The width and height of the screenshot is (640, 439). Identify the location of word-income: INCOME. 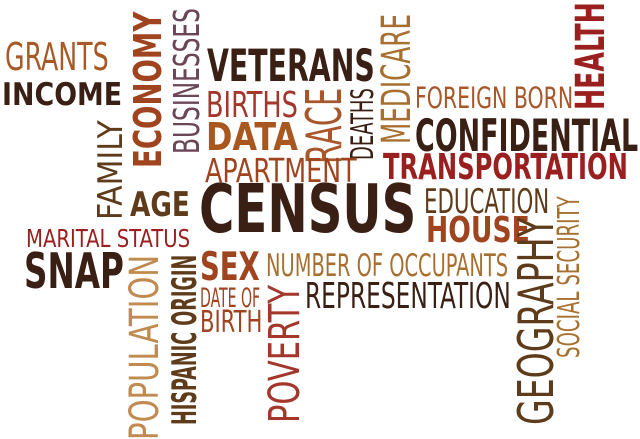
(62, 95).